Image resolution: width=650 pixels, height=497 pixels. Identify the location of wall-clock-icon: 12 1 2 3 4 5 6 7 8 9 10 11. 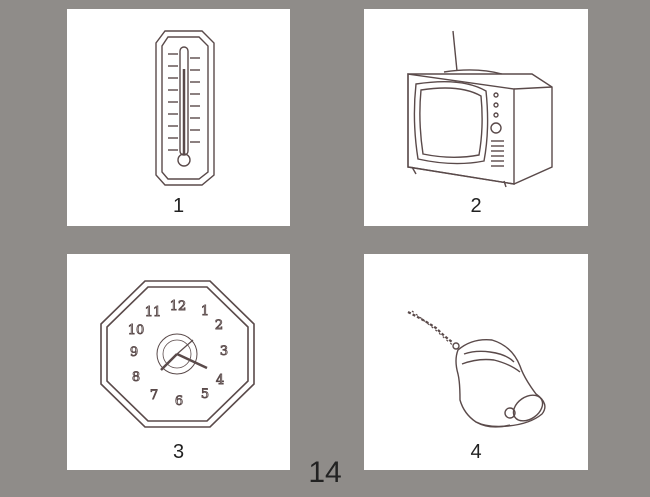
(177, 354).